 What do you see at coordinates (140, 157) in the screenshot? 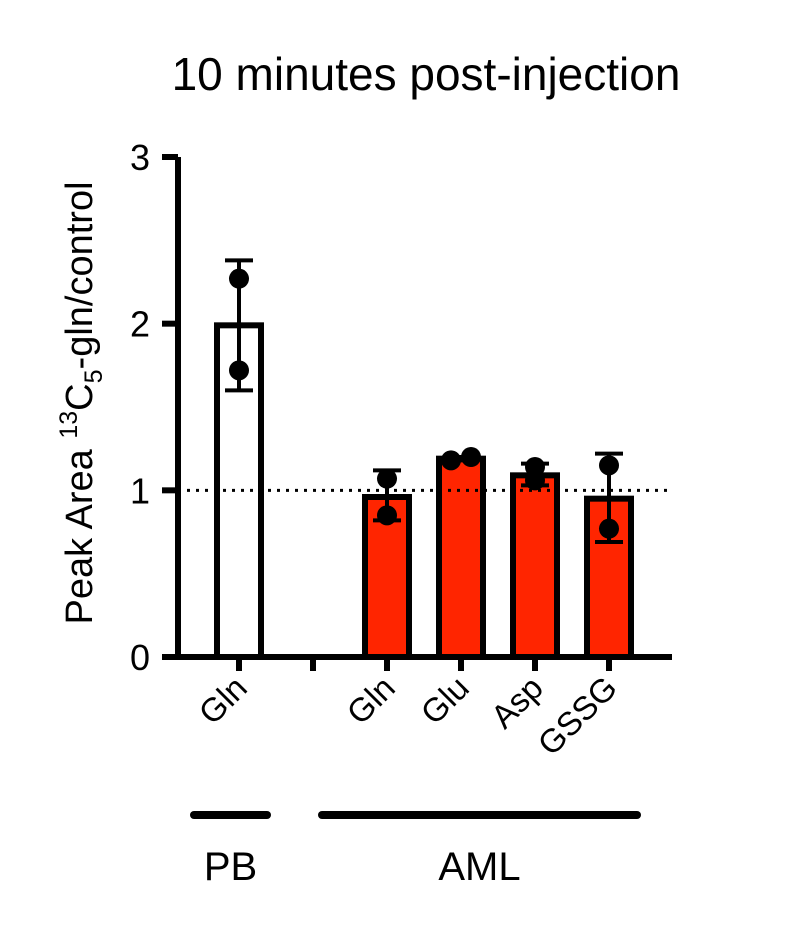
I see `y-tick-label-3: 3` at bounding box center [140, 157].